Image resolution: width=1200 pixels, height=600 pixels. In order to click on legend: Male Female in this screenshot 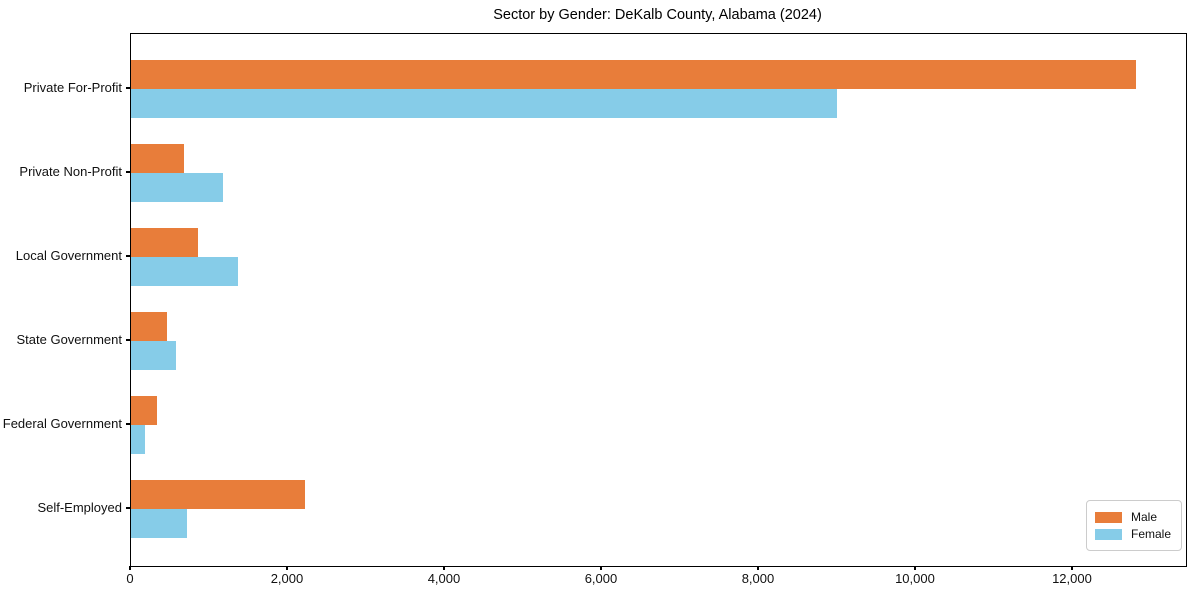, I will do `click(1133, 525)`.